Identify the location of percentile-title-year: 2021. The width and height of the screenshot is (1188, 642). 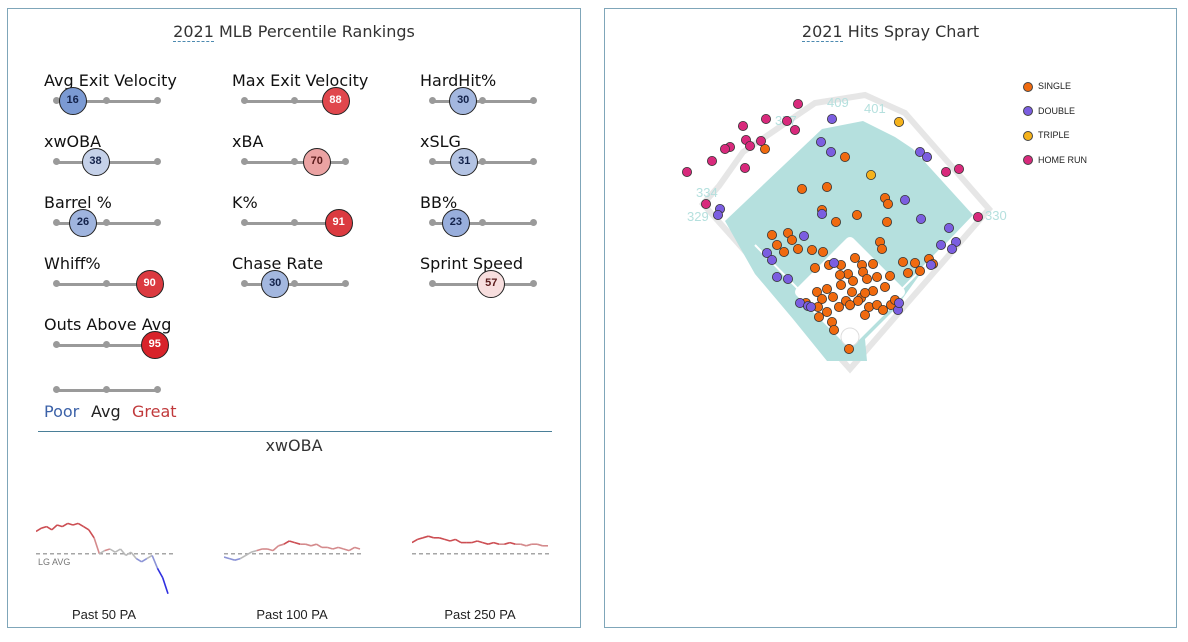
(193, 32).